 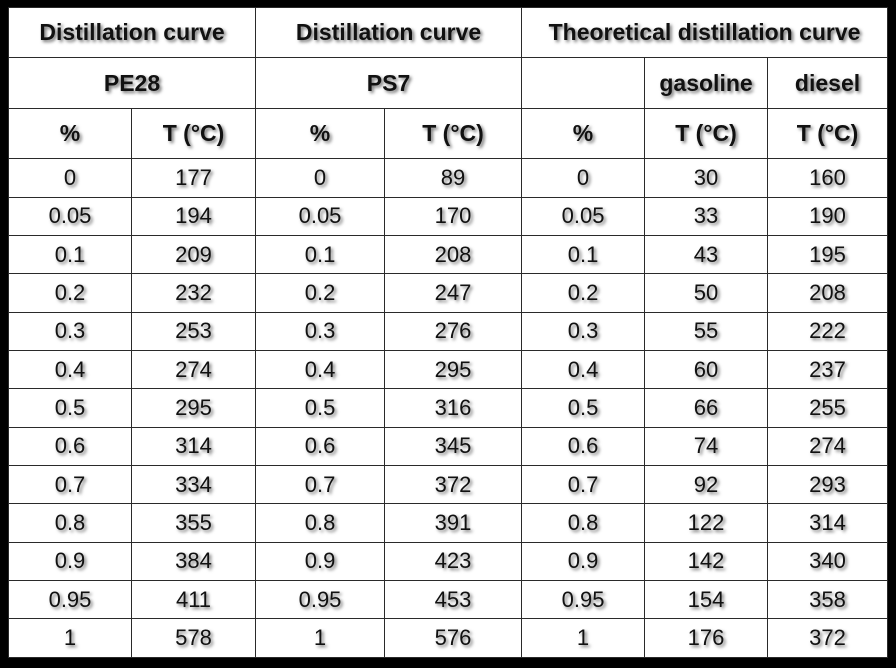 I want to click on cell-gasoline-temp: 142, so click(x=706, y=561).